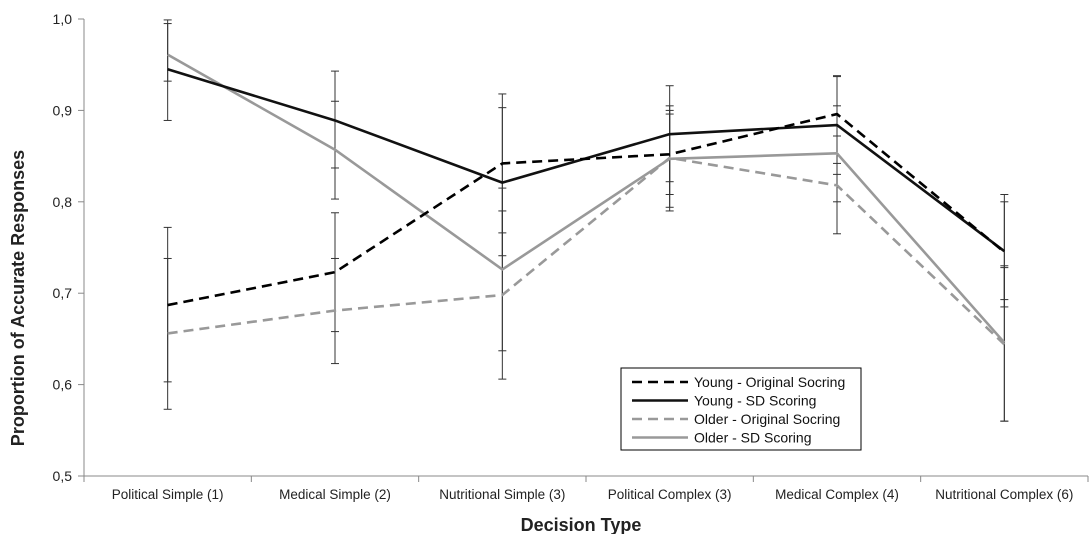 The height and width of the screenshot is (534, 1091). What do you see at coordinates (1004, 494) in the screenshot?
I see `x-tick-label: Nutritional Complex (6)` at bounding box center [1004, 494].